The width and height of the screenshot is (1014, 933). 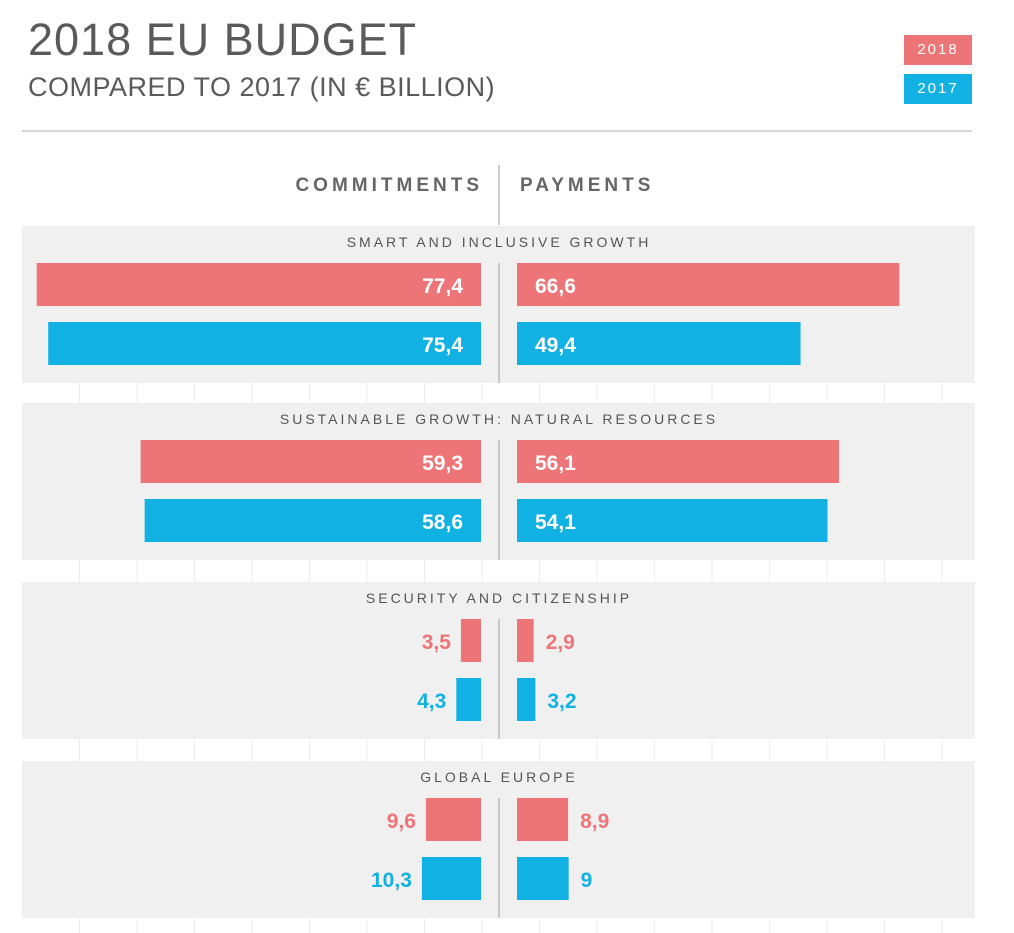 What do you see at coordinates (497, 131) in the screenshot?
I see `header-divider` at bounding box center [497, 131].